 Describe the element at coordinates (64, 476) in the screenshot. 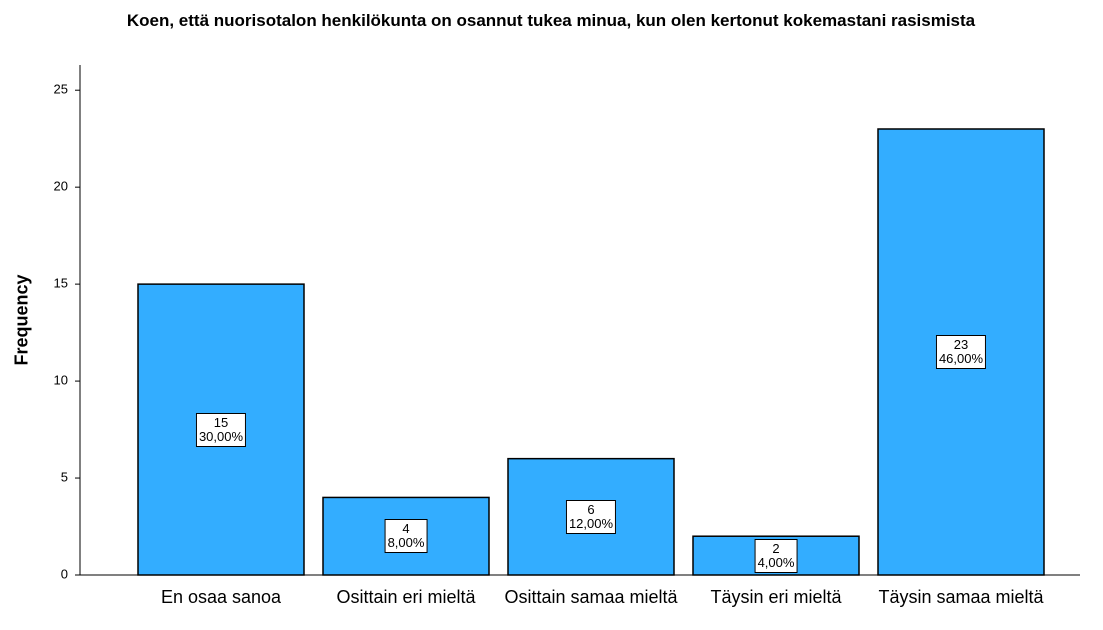

I see `y-tick-label: 5` at that location.